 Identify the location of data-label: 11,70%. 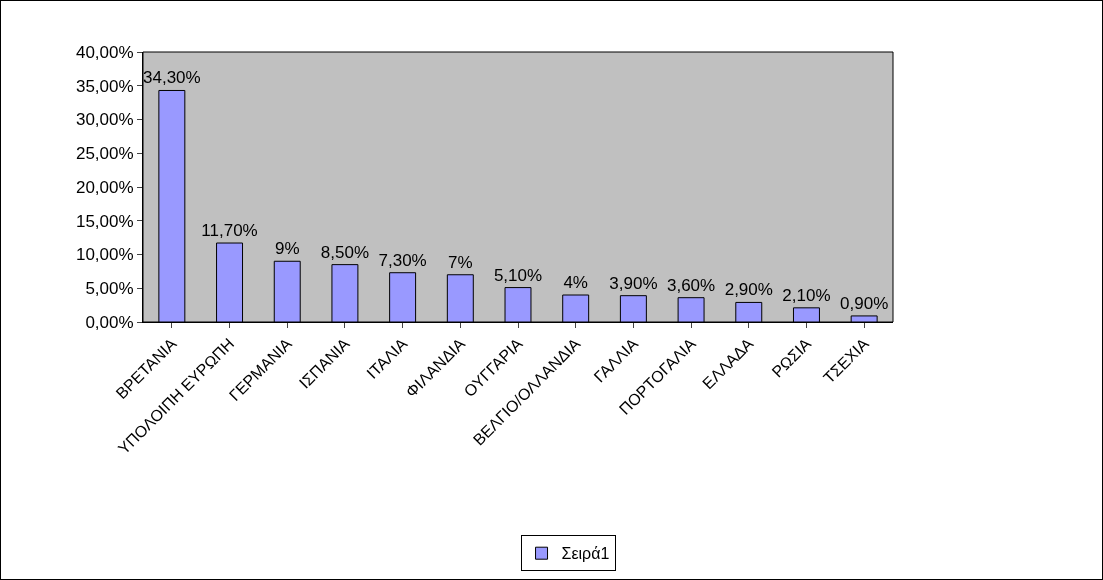
(229, 231).